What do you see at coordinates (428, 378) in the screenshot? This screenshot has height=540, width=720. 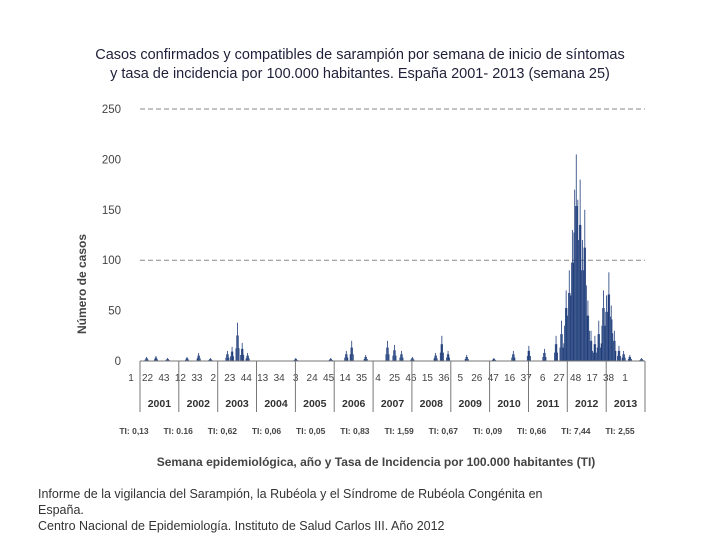 I see `week-tick-label: 15` at bounding box center [428, 378].